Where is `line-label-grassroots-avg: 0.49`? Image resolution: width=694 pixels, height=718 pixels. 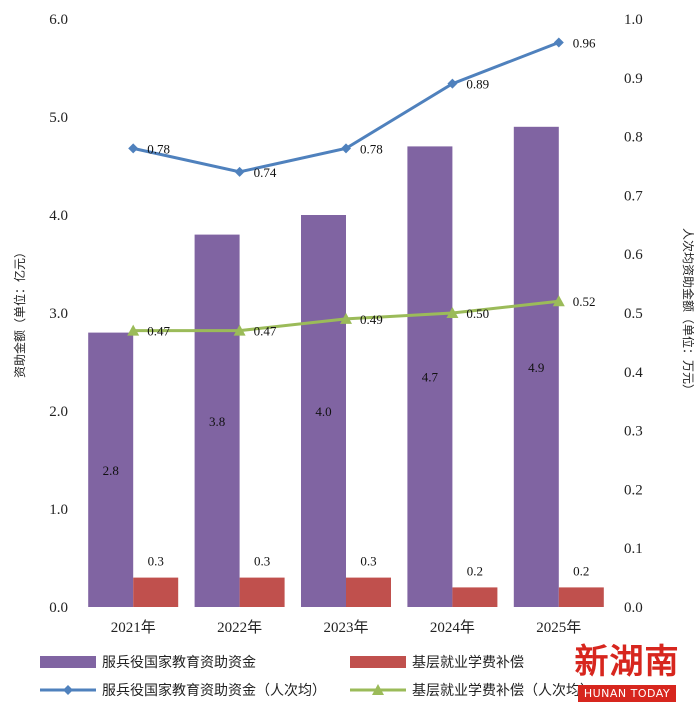
line-label-grassroots-avg: 0.49 is located at coordinates (371, 319).